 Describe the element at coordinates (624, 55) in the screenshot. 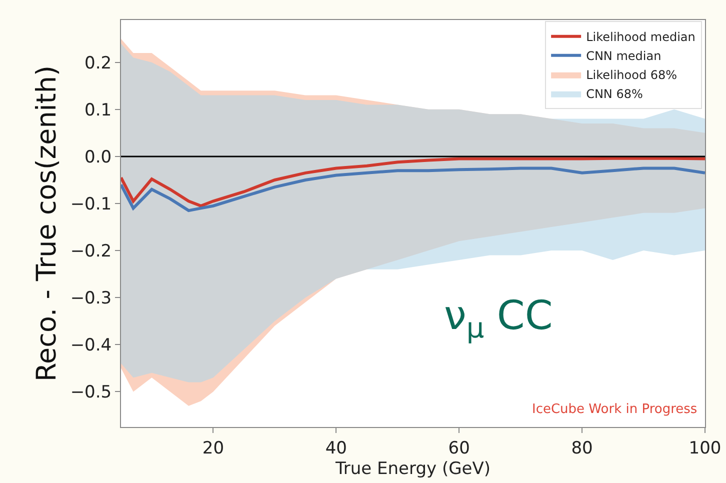

I see `legend-label: CNN median` at that location.